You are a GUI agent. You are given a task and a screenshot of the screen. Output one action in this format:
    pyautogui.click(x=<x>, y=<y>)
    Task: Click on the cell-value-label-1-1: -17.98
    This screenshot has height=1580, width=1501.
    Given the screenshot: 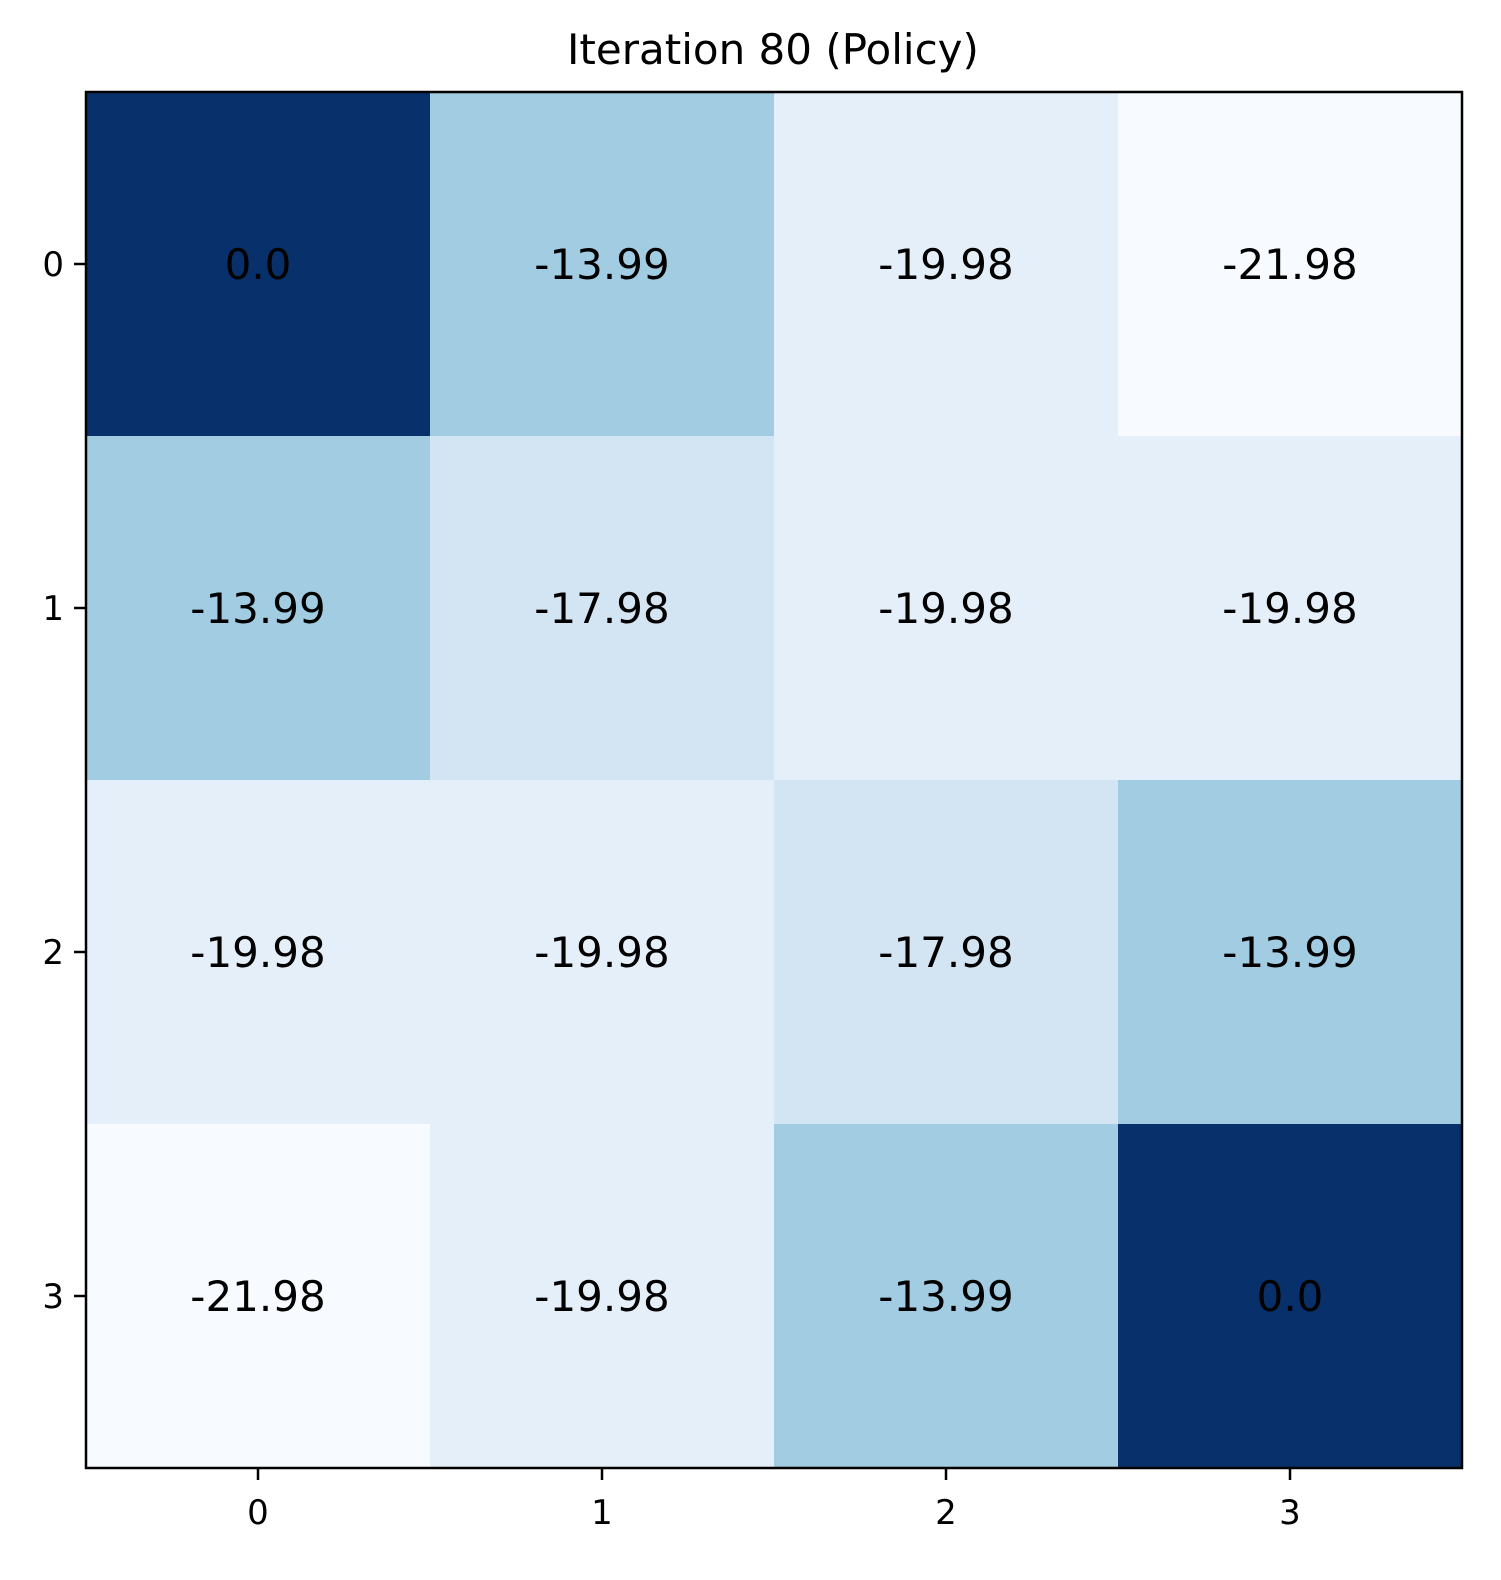 What is the action you would take?
    pyautogui.click(x=601, y=608)
    